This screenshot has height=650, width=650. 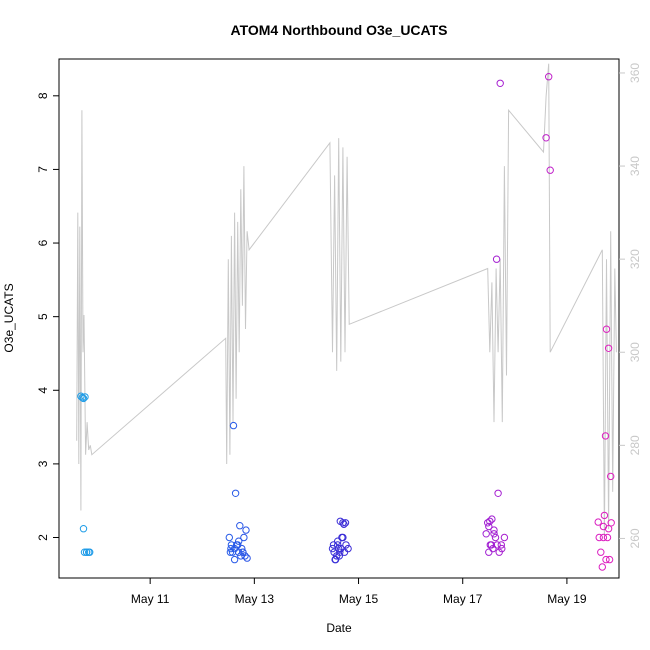 I want to click on chart-title: ATOM4 Northbound O3e_UCATS, so click(x=339, y=30).